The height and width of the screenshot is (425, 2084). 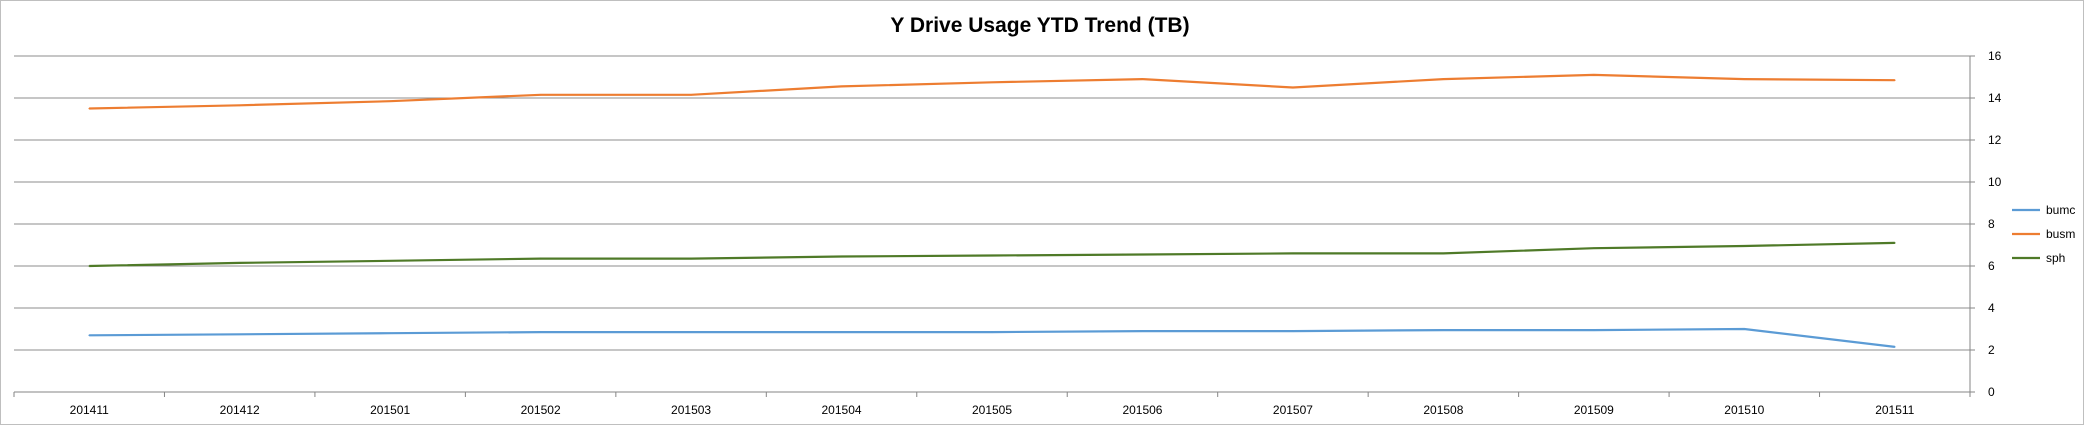 I want to click on y-tick-label: 16, so click(x=1995, y=56).